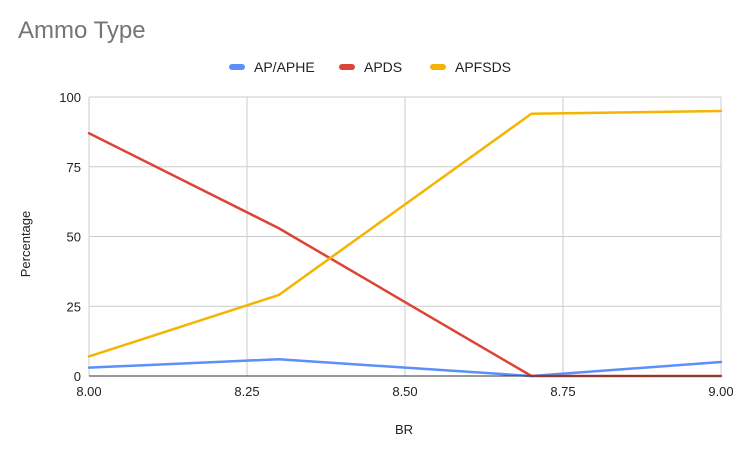 Image resolution: width=741 pixels, height=456 pixels. What do you see at coordinates (284, 67) in the screenshot?
I see `legend-label: AP/APHE` at bounding box center [284, 67].